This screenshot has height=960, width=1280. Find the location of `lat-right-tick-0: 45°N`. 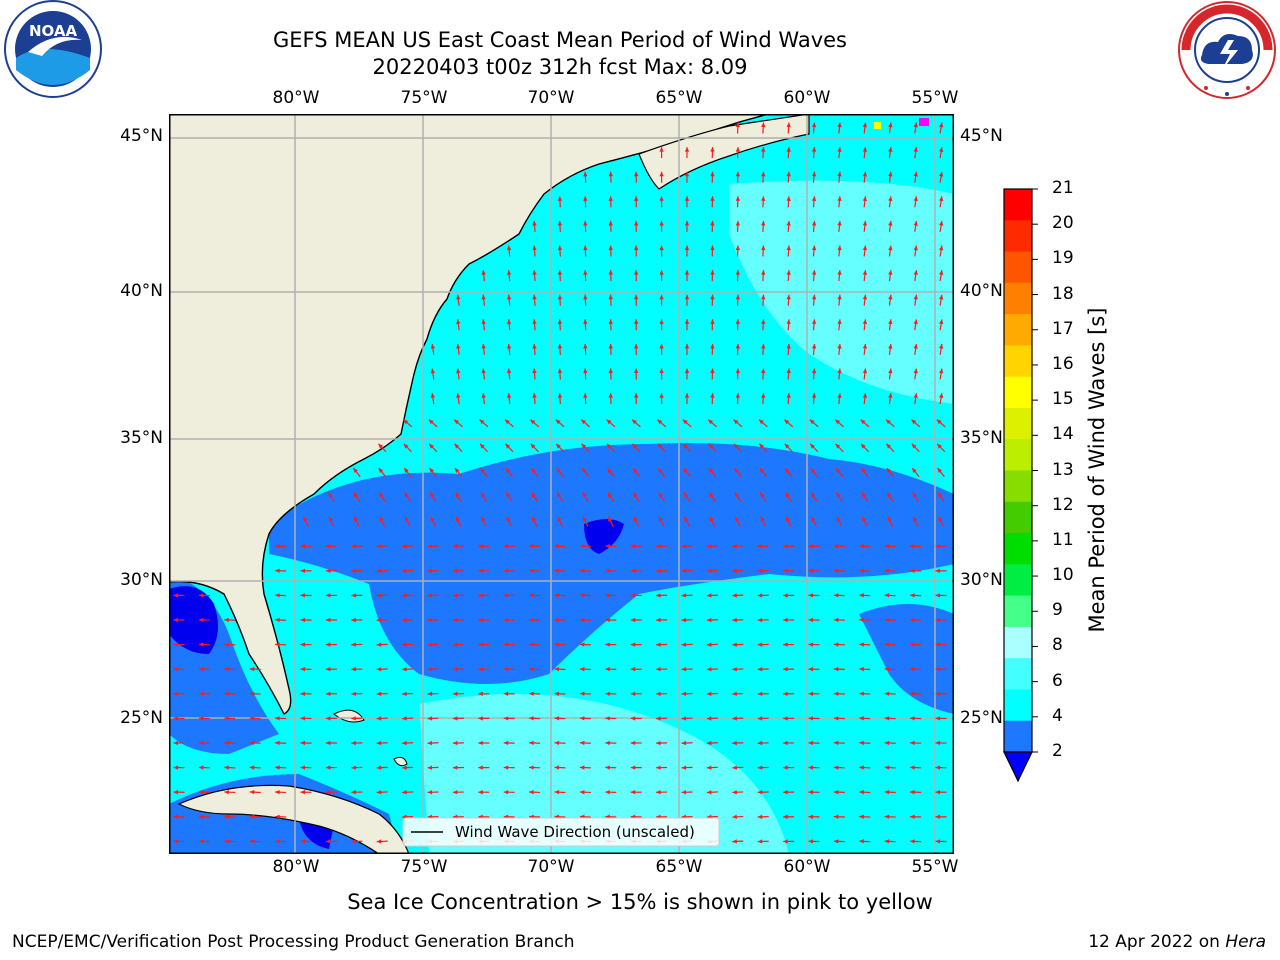

lat-right-tick-0: 45°N is located at coordinates (981, 136).